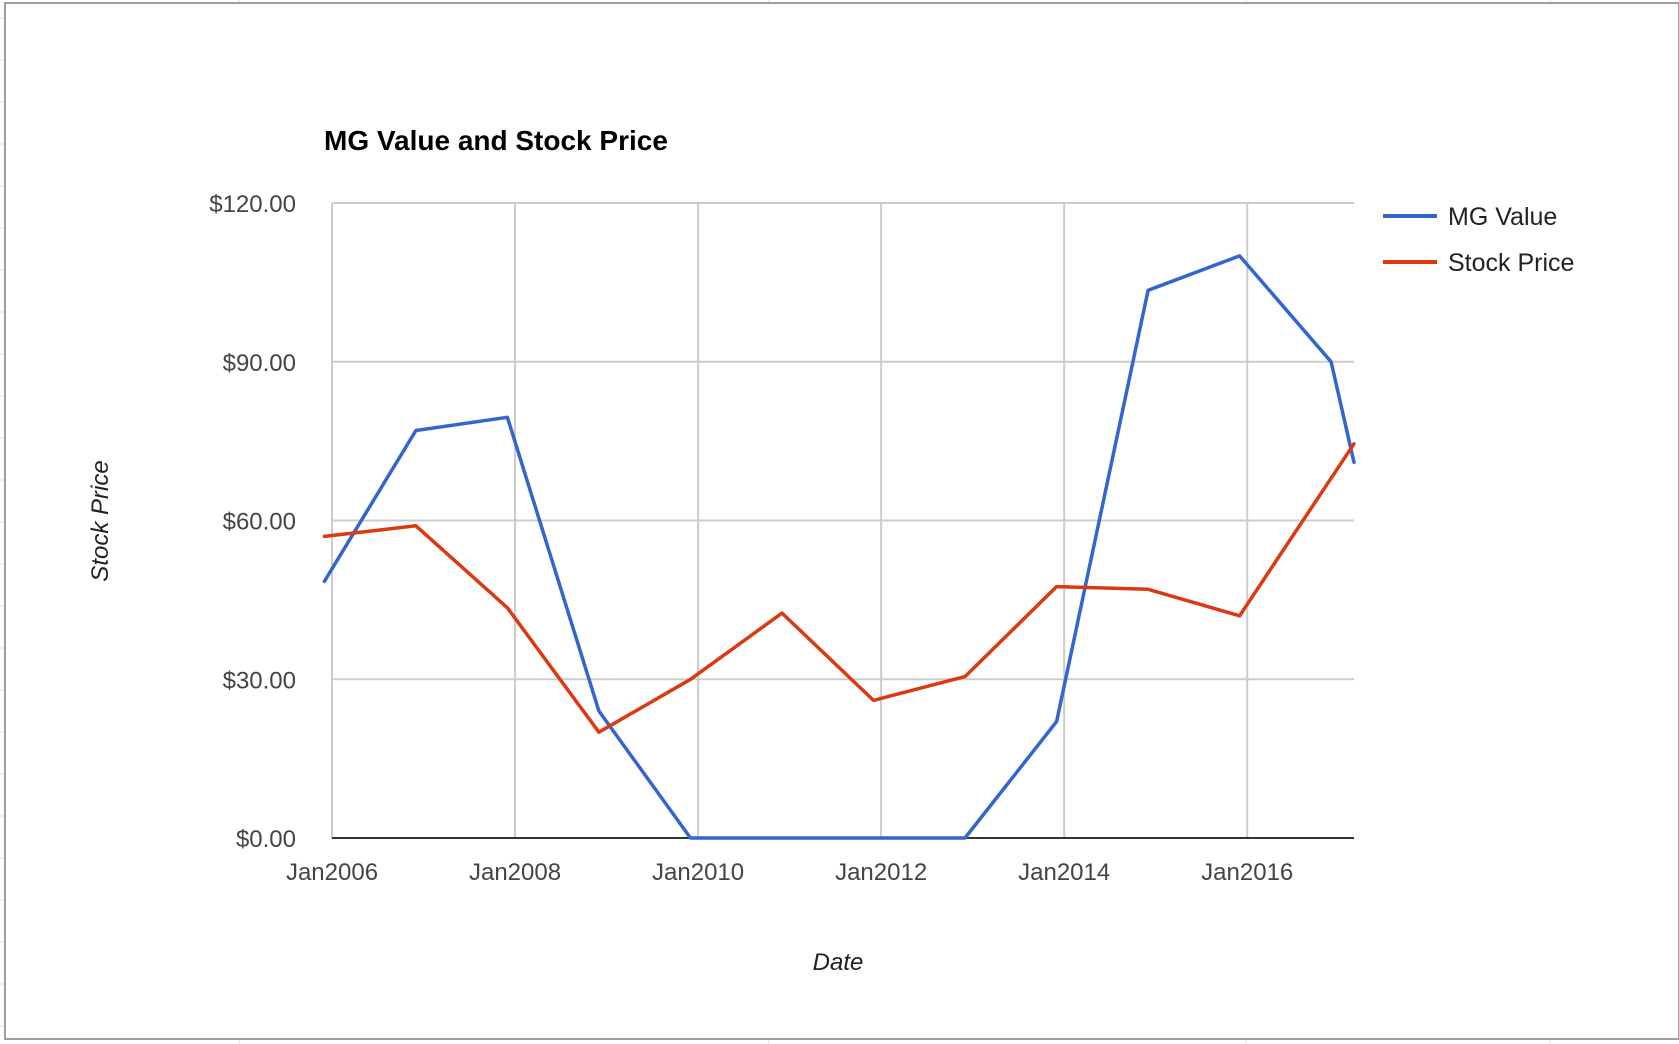 This screenshot has width=1679, height=1044. What do you see at coordinates (1064, 872) in the screenshot?
I see `x-tick-label: Jan2014` at bounding box center [1064, 872].